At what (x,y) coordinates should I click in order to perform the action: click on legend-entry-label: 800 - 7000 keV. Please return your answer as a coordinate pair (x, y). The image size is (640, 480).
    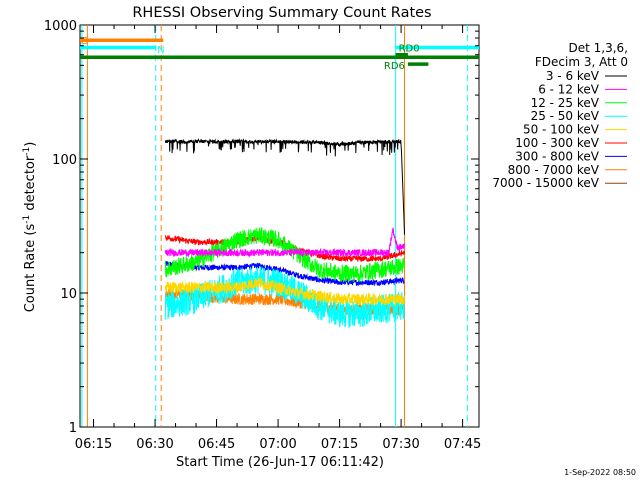
    Looking at the image, I should click on (554, 170).